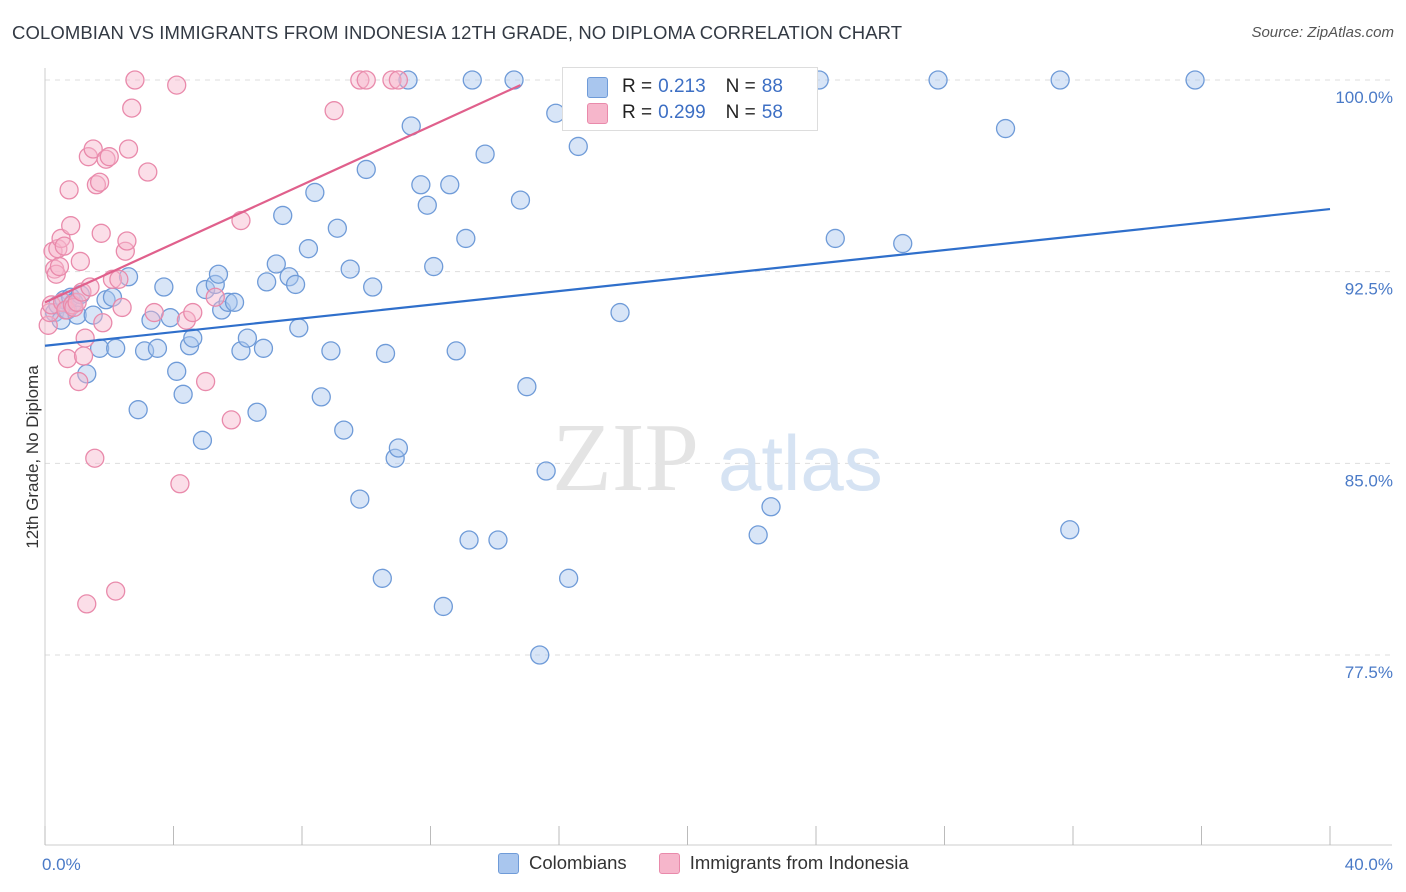  What do you see at coordinates (740, 86) in the screenshot?
I see `legend-n-label: N =` at bounding box center [740, 86].